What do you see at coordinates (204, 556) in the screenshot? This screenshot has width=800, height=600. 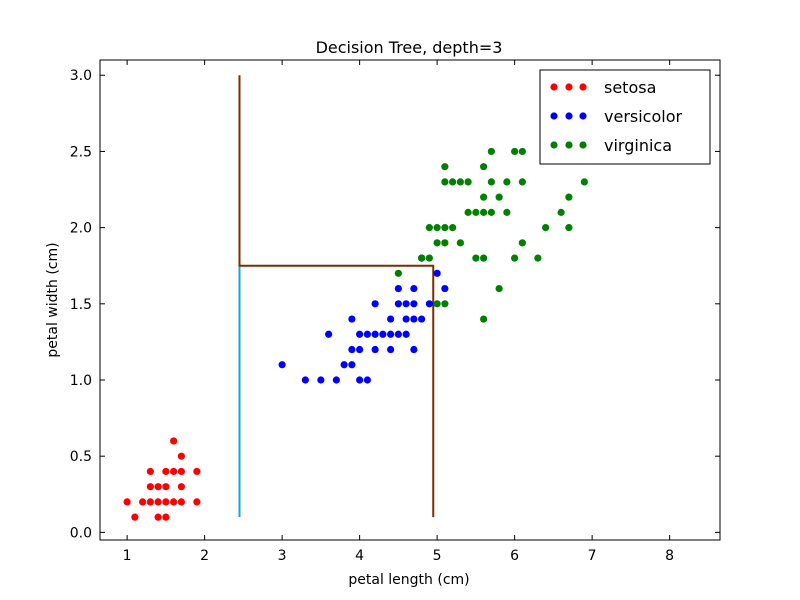 I see `x-tick-label: 2` at bounding box center [204, 556].